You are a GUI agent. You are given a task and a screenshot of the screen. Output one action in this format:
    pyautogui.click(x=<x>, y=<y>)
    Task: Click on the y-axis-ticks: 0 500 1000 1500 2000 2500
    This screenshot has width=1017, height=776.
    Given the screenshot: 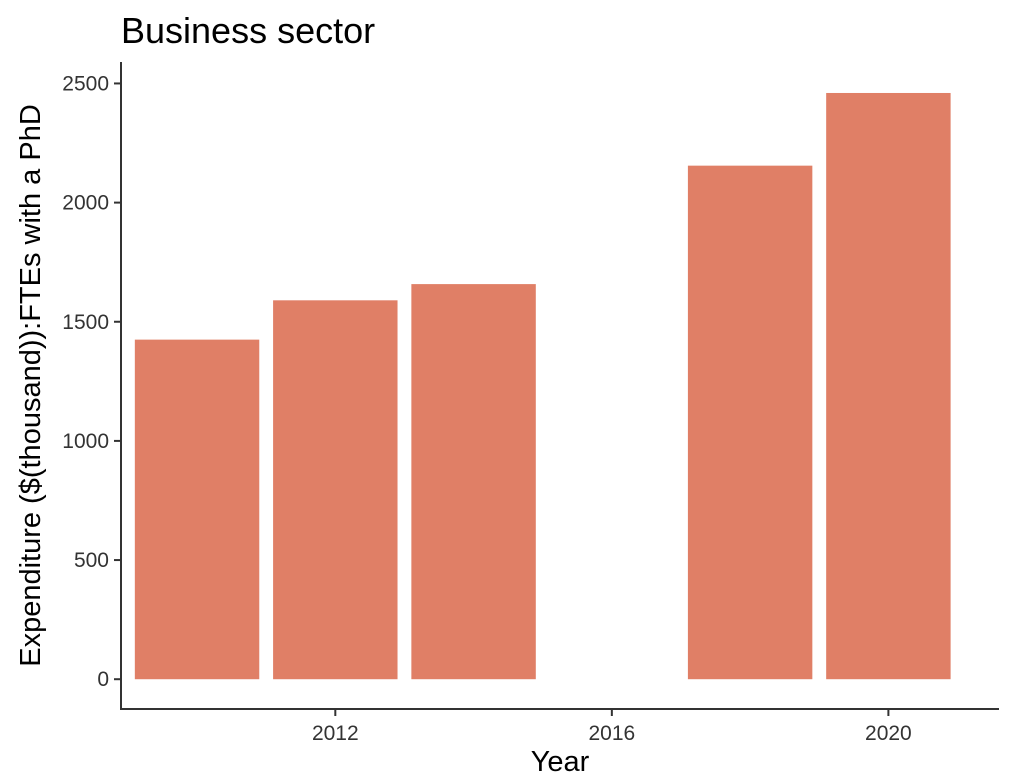 What is the action you would take?
    pyautogui.click(x=91, y=381)
    